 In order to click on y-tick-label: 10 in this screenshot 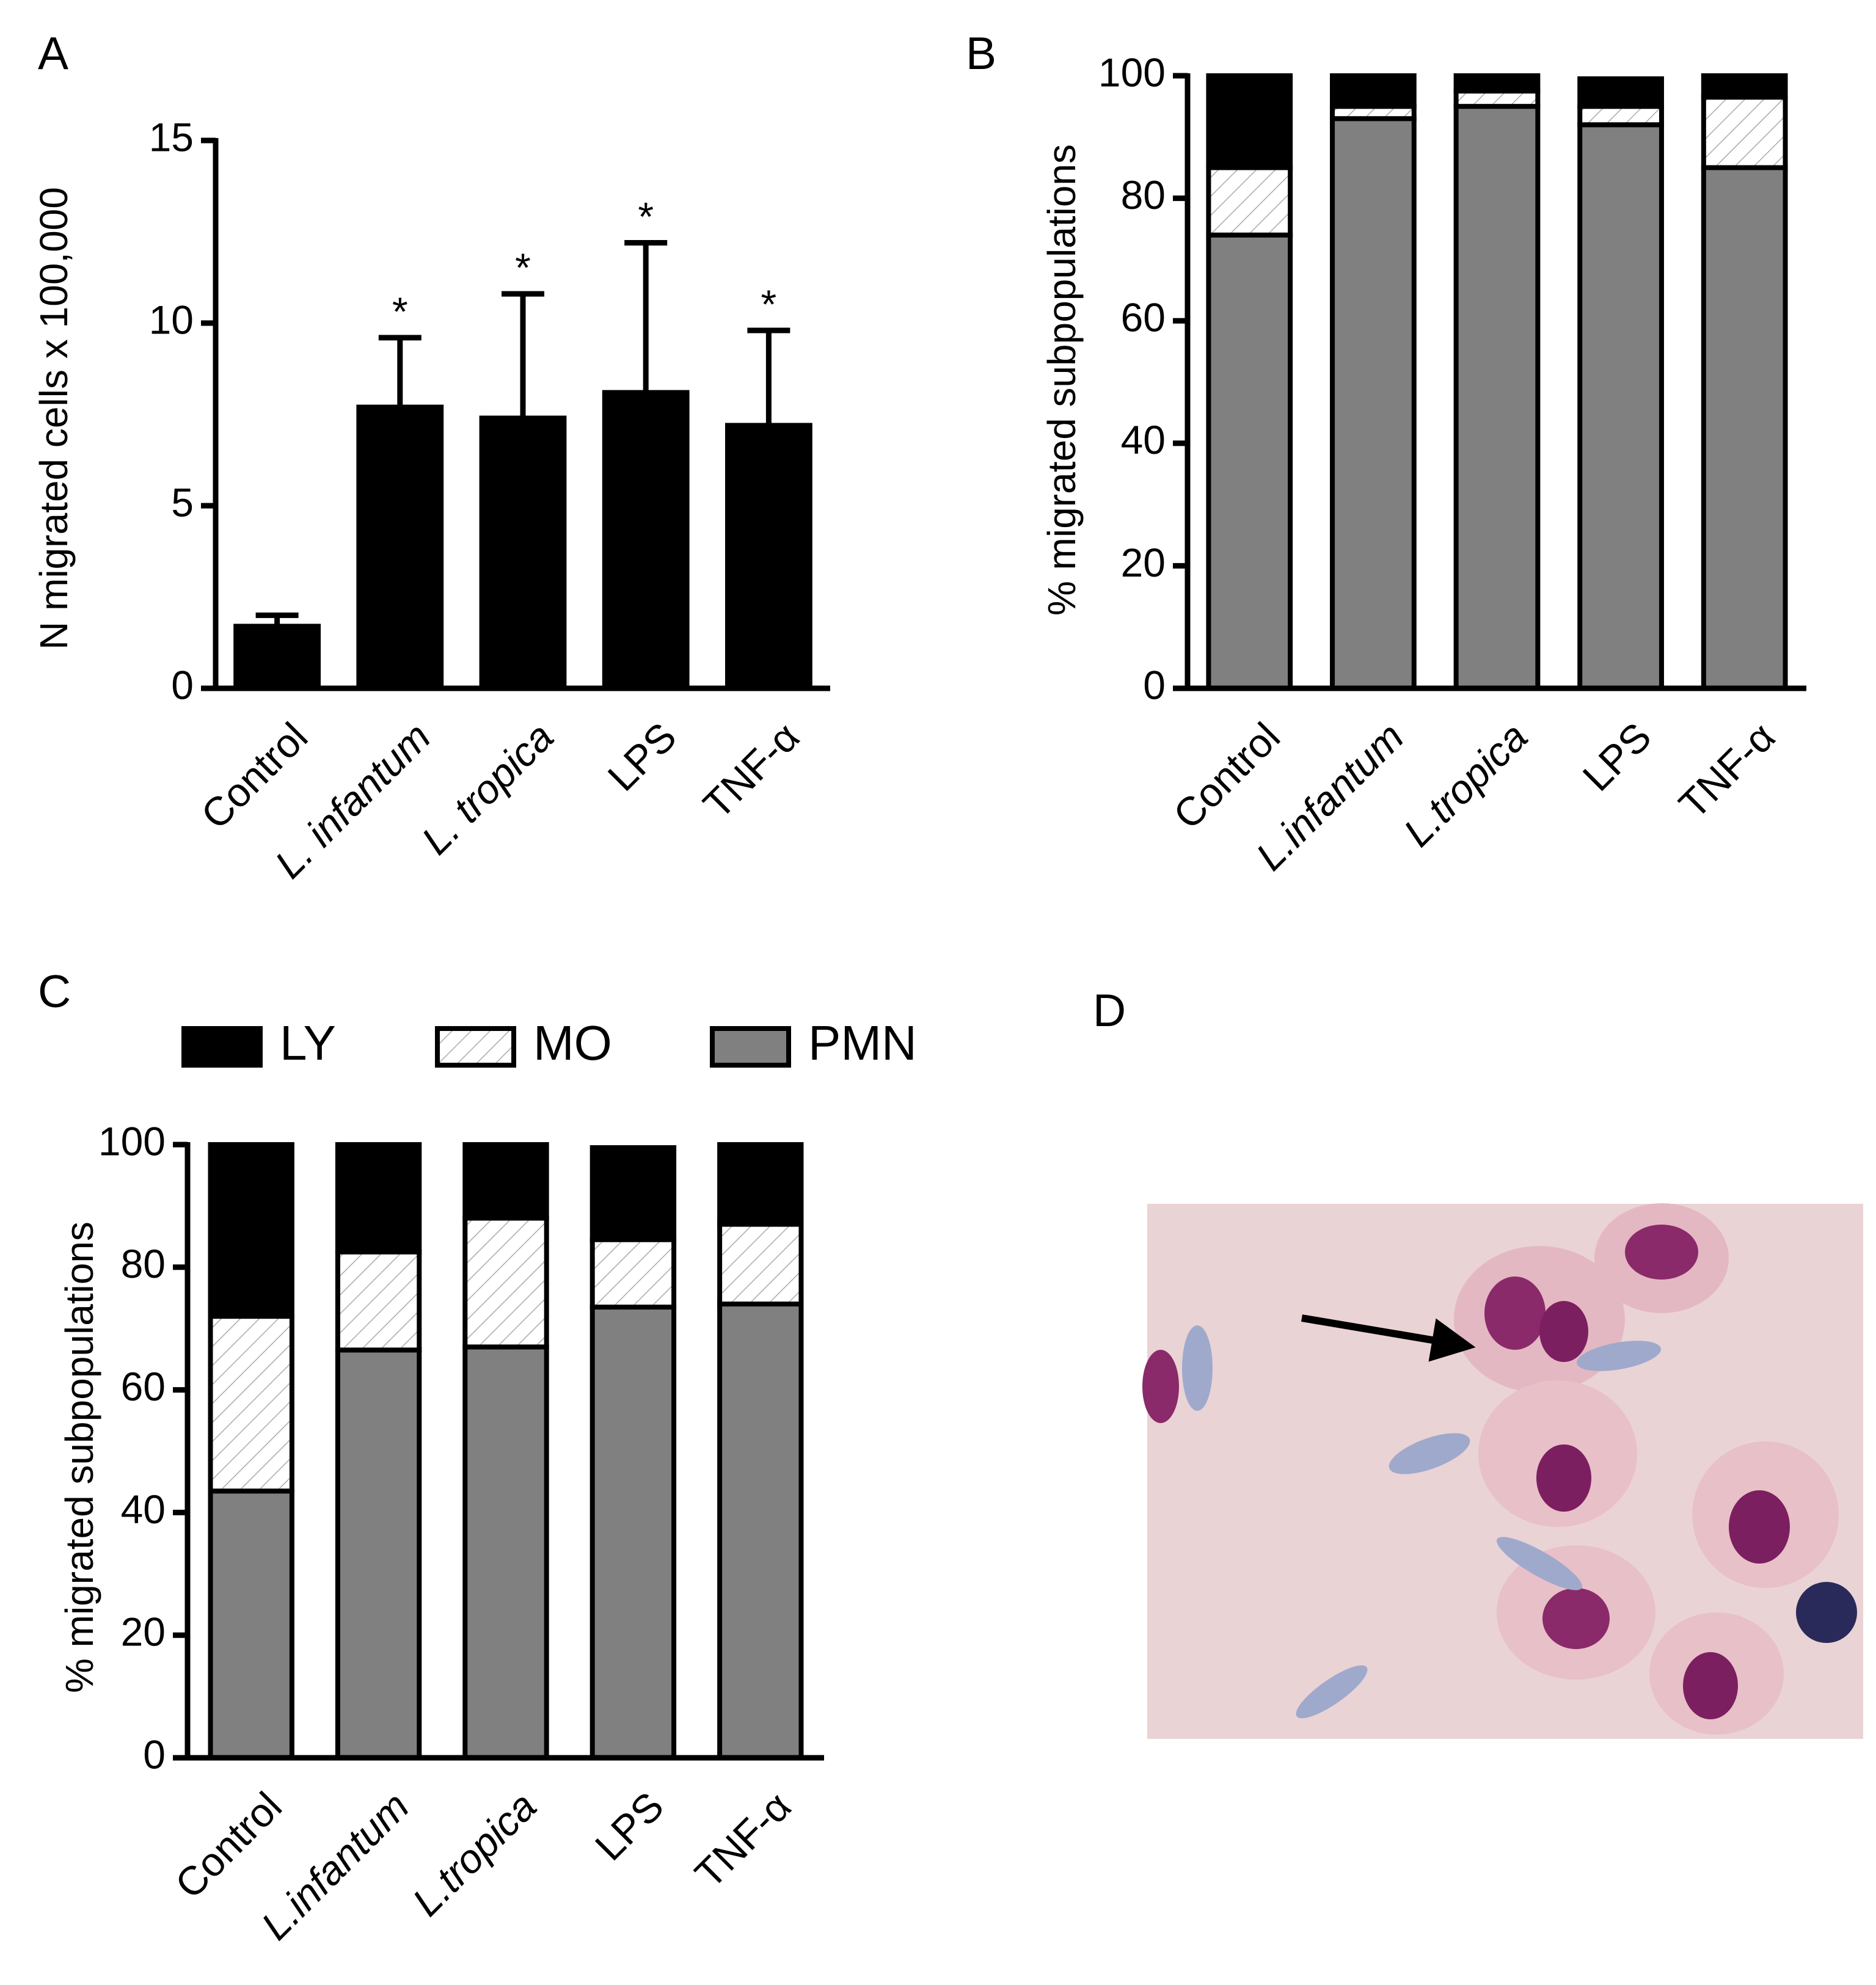, I will do `click(171, 319)`.